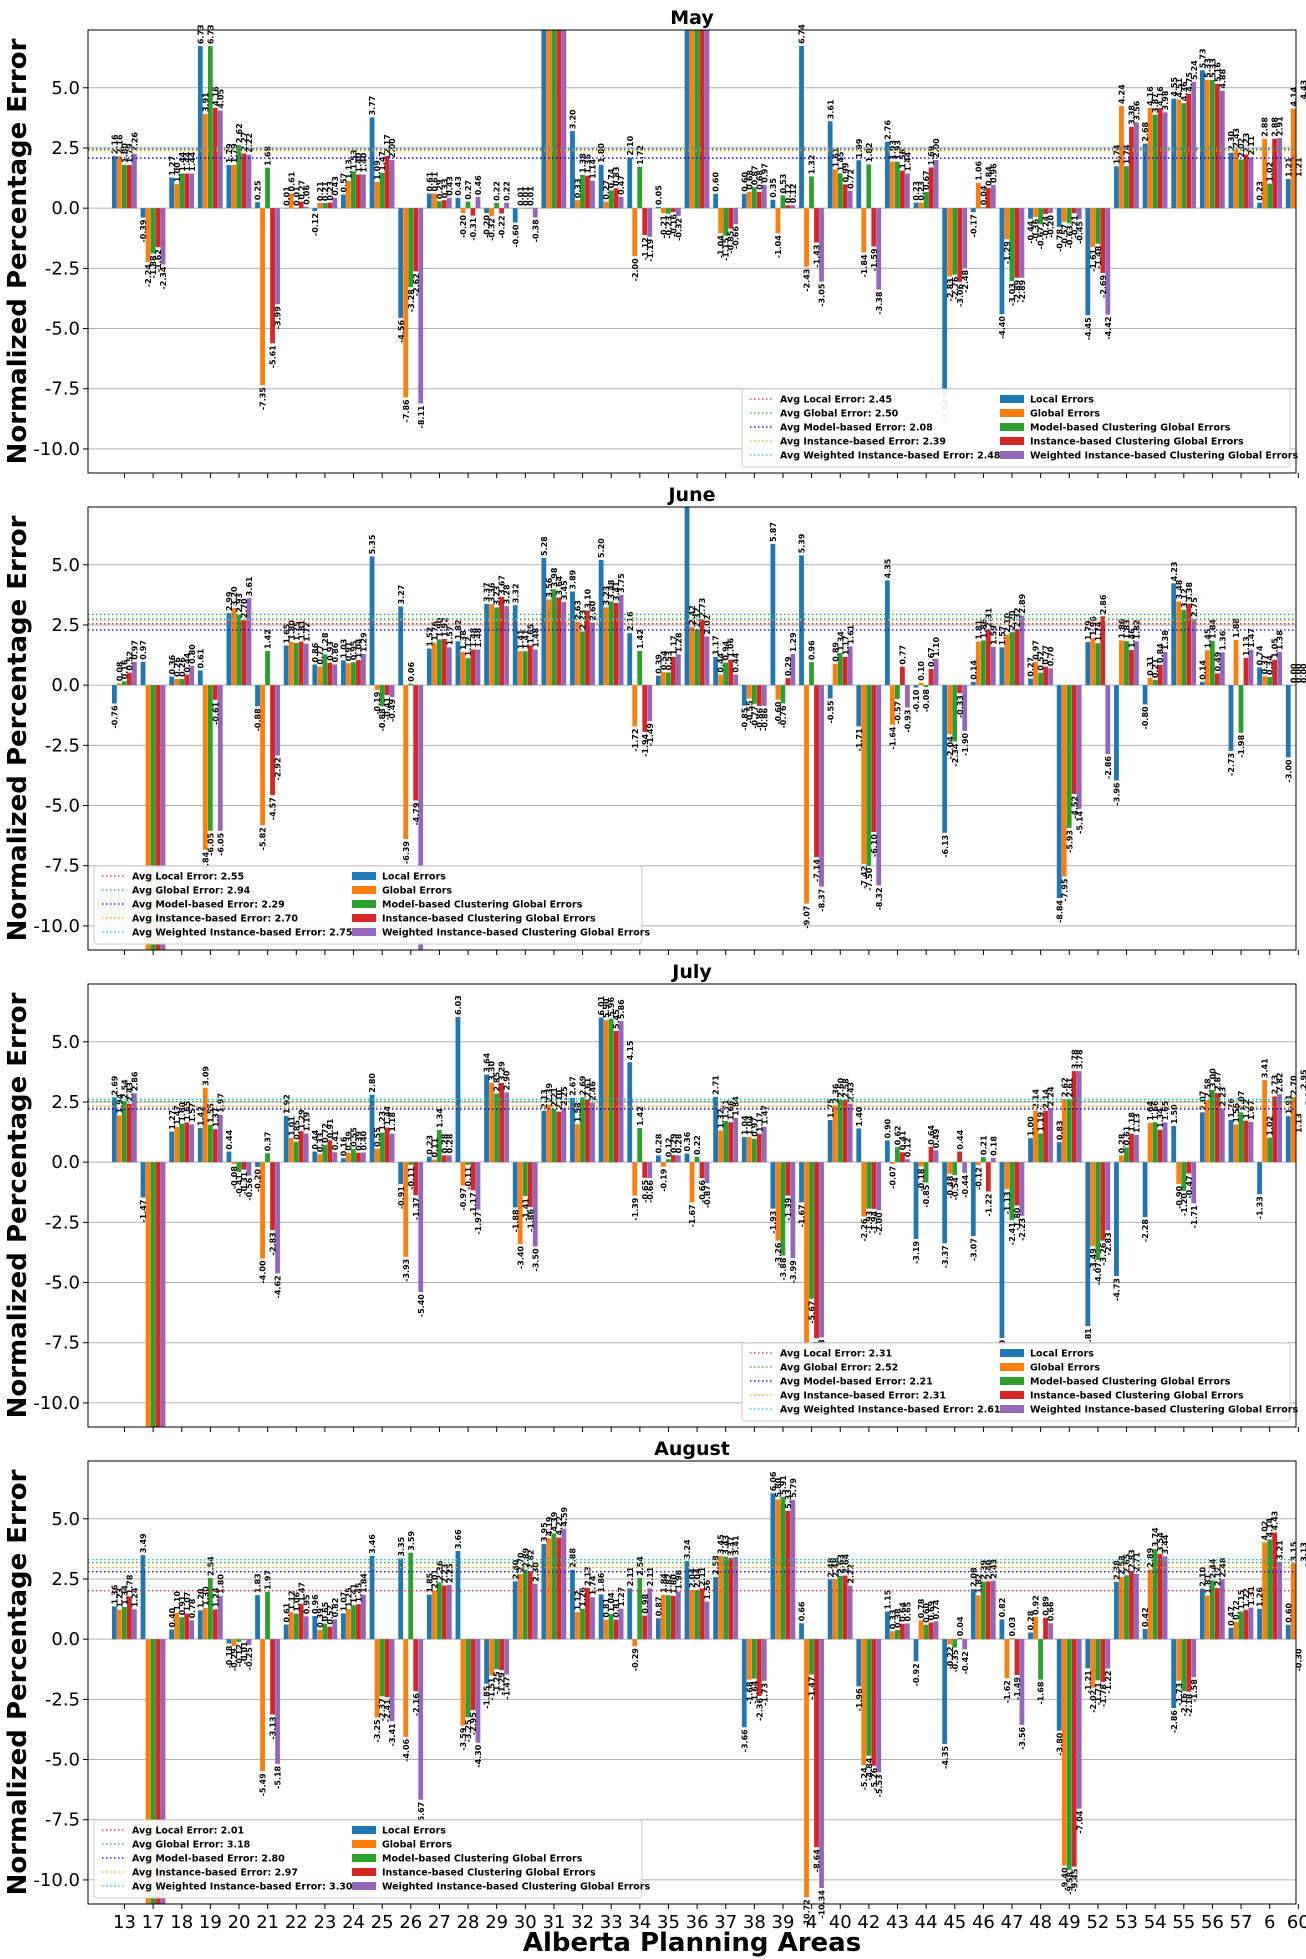 The width and height of the screenshot is (1306, 1959). I want to click on bar-value-label: 2.71, so click(1137, 1562).